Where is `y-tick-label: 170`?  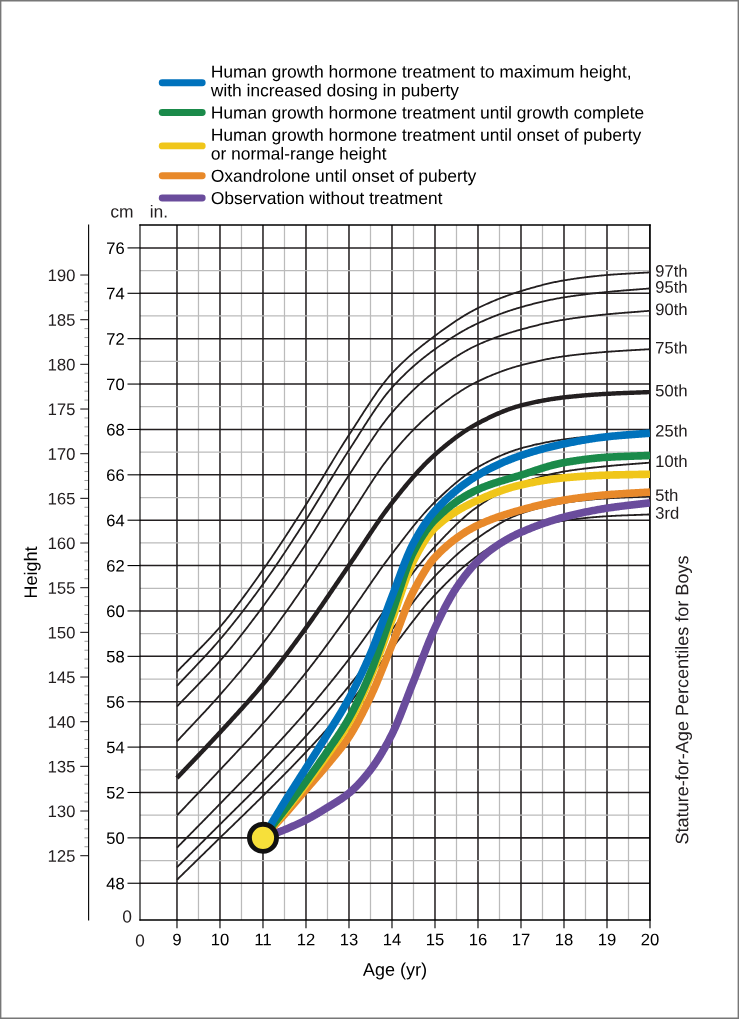 y-tick-label: 170 is located at coordinates (61, 454).